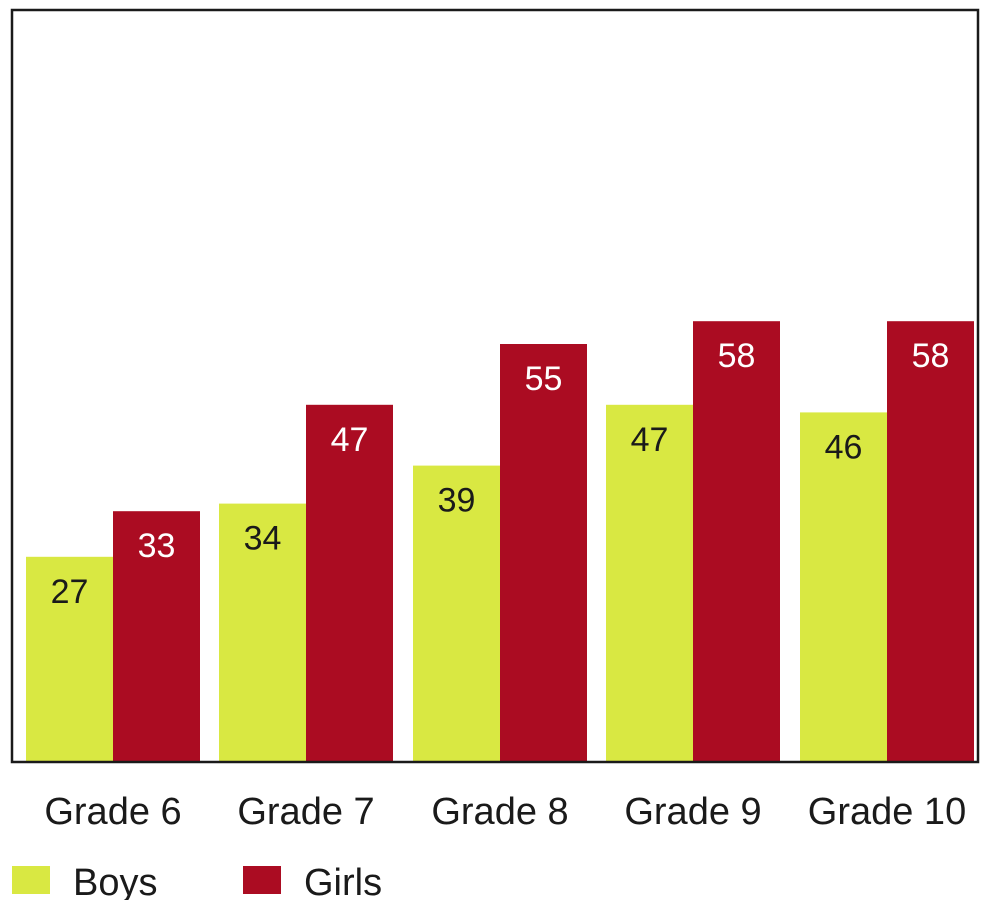  What do you see at coordinates (197, 883) in the screenshot?
I see `legend: Boys Girls` at bounding box center [197, 883].